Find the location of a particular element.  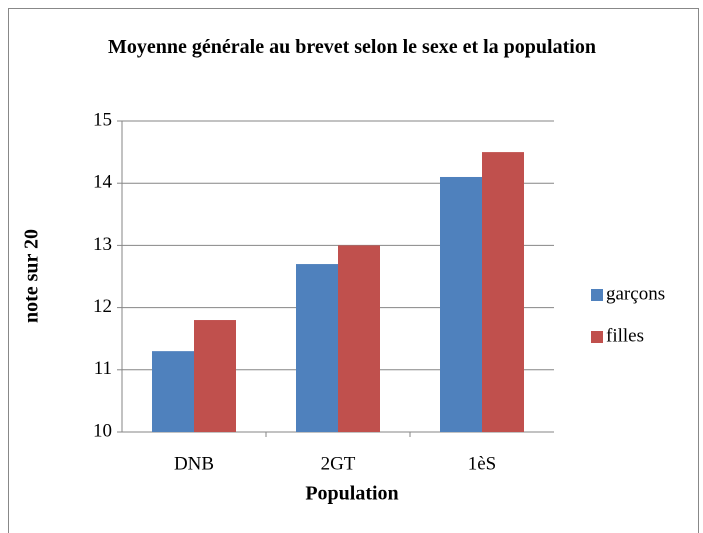

y-tick-label: 14 is located at coordinates (103, 182).